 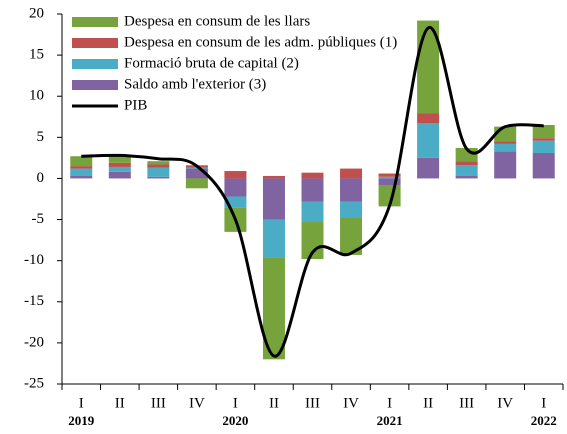 What do you see at coordinates (34, 301) in the screenshot?
I see `y-tick-label: -15` at bounding box center [34, 301].